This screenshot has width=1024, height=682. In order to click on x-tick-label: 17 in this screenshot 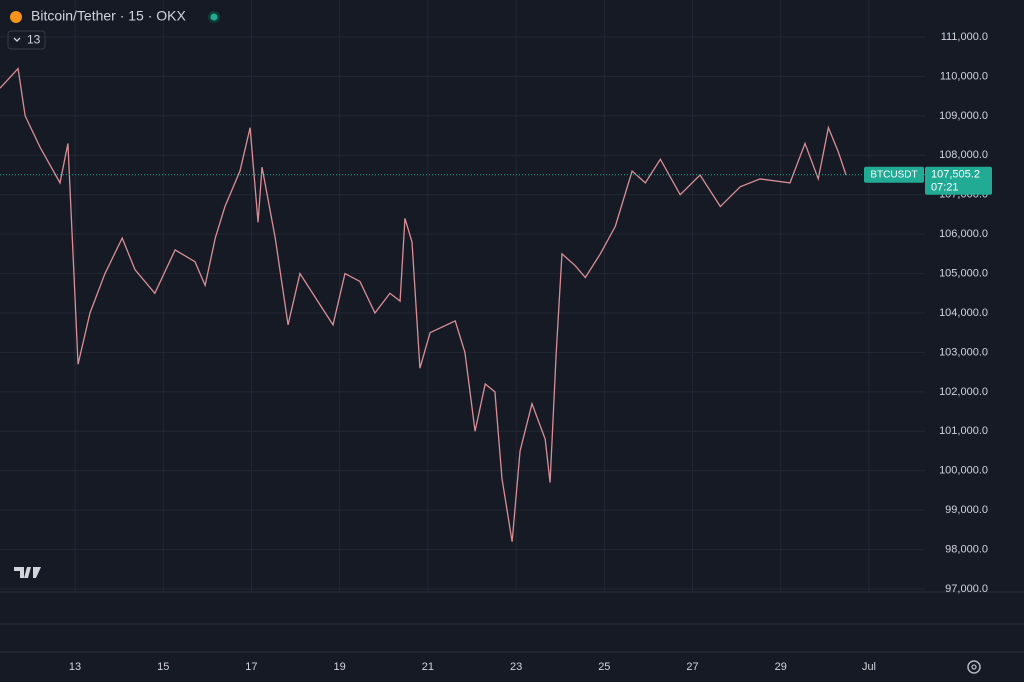, I will do `click(251, 667)`.